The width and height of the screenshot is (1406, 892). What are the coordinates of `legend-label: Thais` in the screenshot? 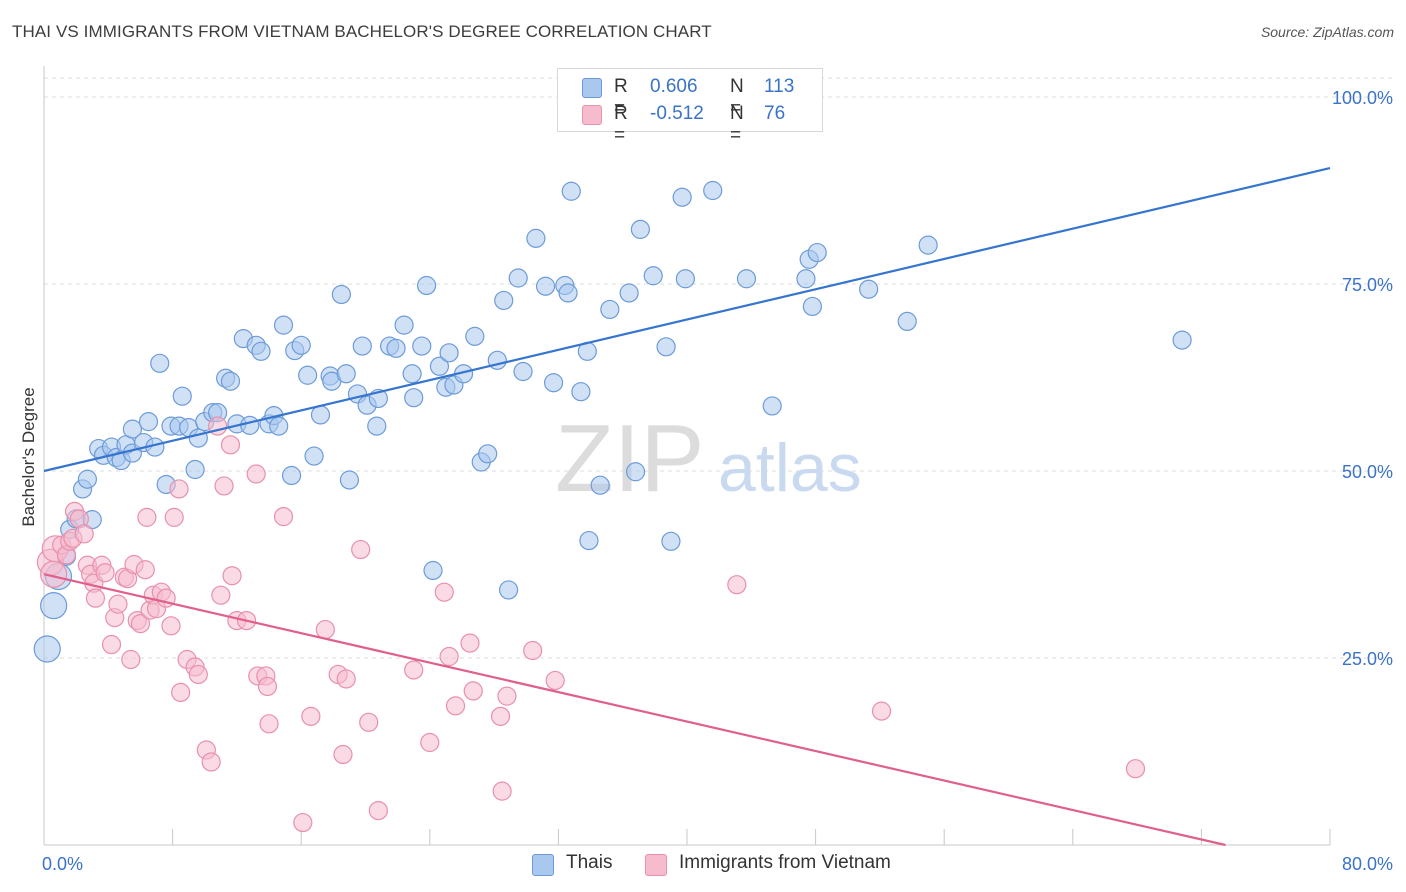 It's located at (589, 862).